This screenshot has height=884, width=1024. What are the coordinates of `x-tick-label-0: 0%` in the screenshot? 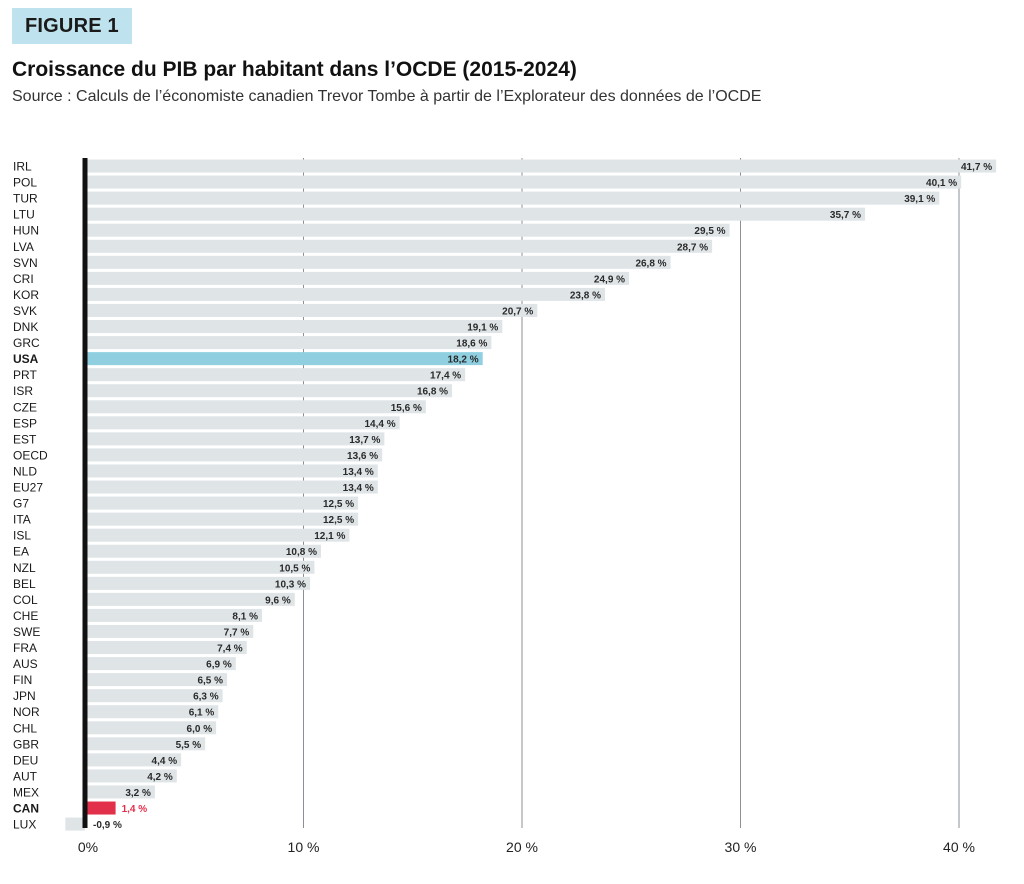 It's located at (88, 847).